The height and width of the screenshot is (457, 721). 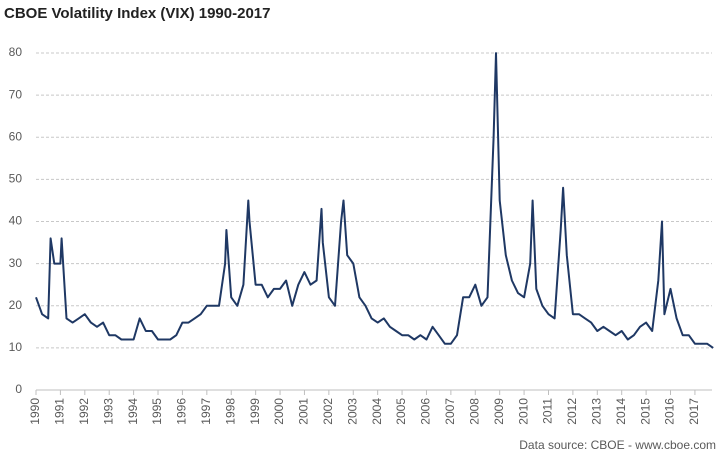 What do you see at coordinates (16, 94) in the screenshot?
I see `y-tick-label: 70` at bounding box center [16, 94].